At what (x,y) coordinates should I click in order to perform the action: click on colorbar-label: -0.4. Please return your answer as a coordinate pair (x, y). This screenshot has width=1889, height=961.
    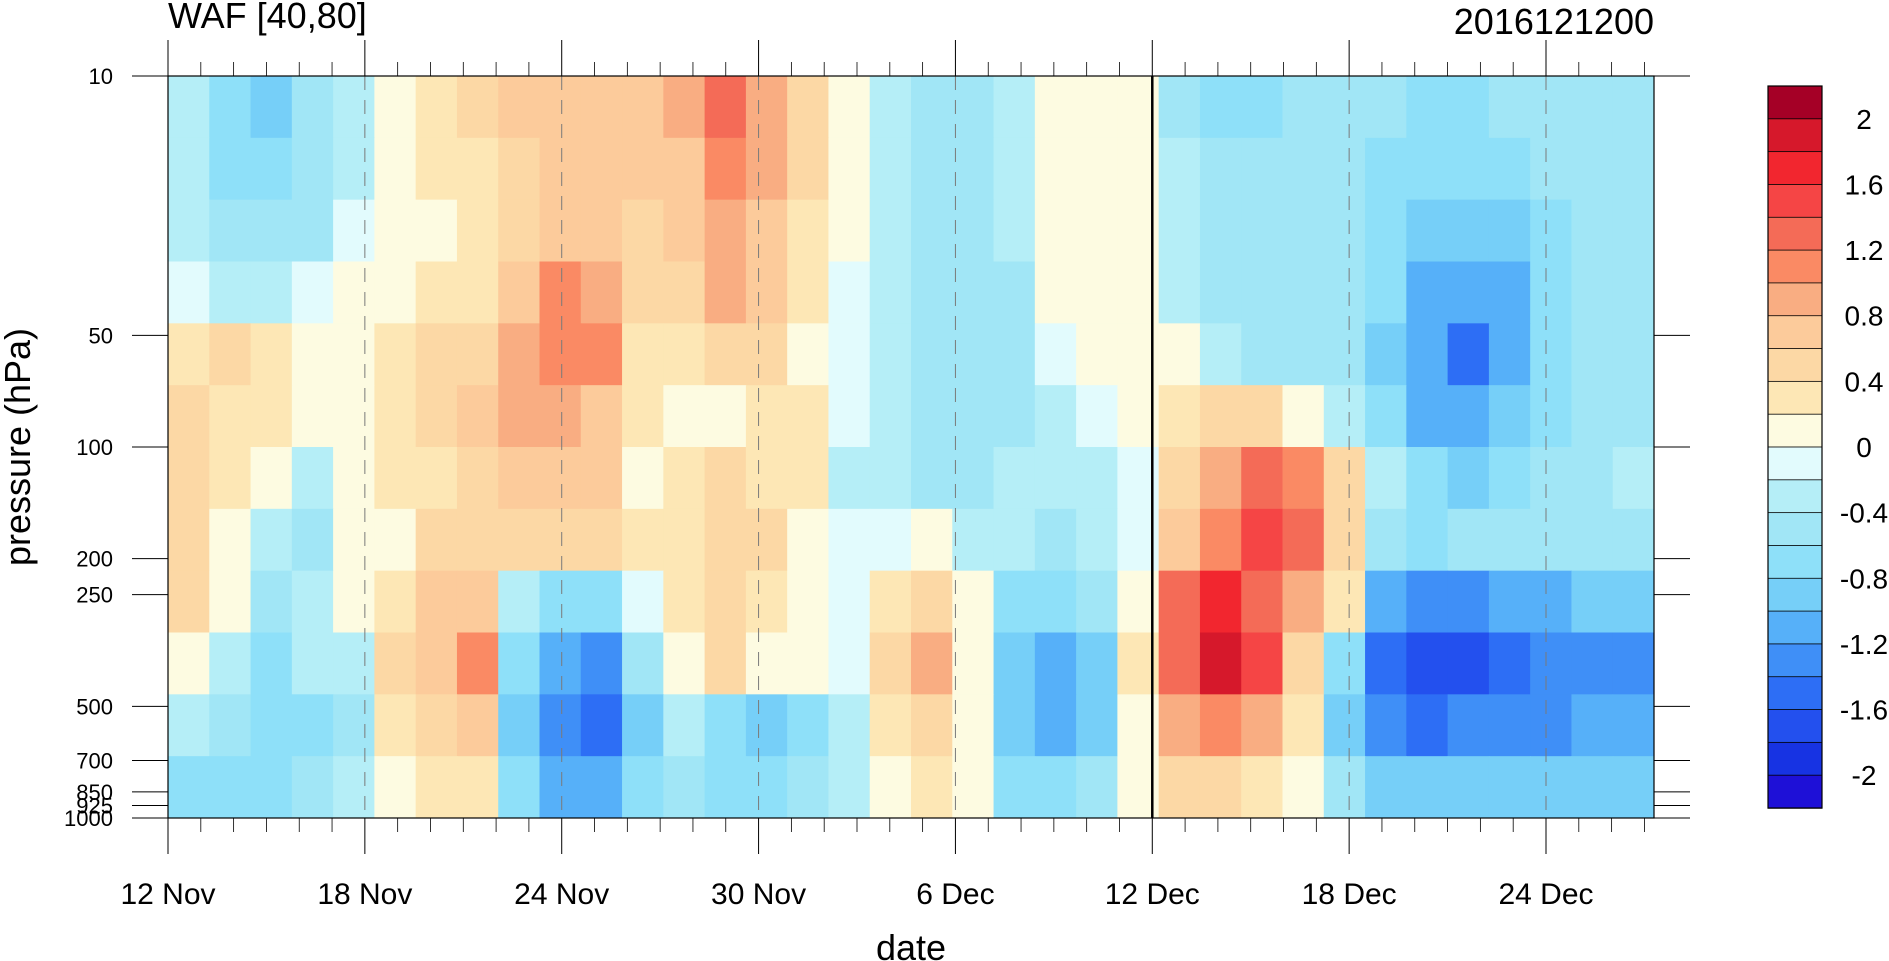
    Looking at the image, I should click on (1864, 513).